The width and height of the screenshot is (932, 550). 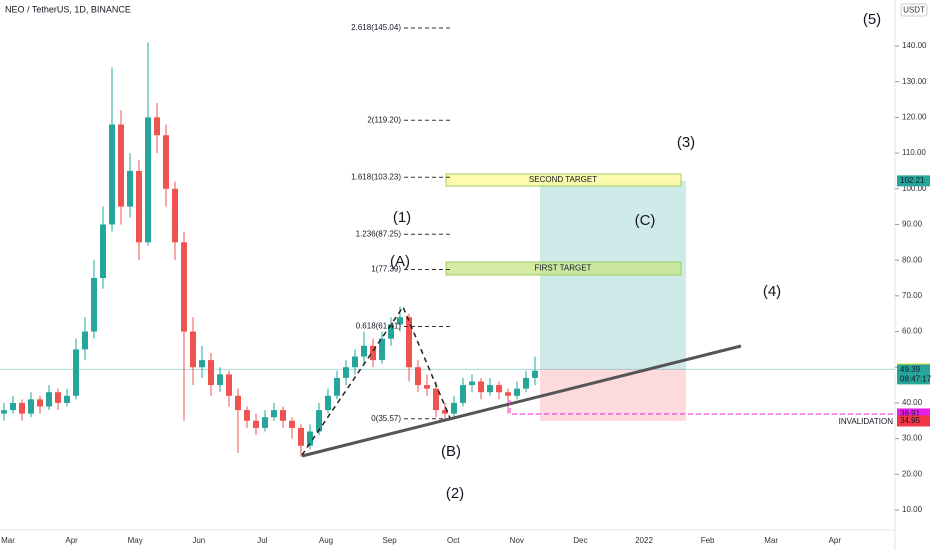 I want to click on second-target, so click(x=563, y=180).